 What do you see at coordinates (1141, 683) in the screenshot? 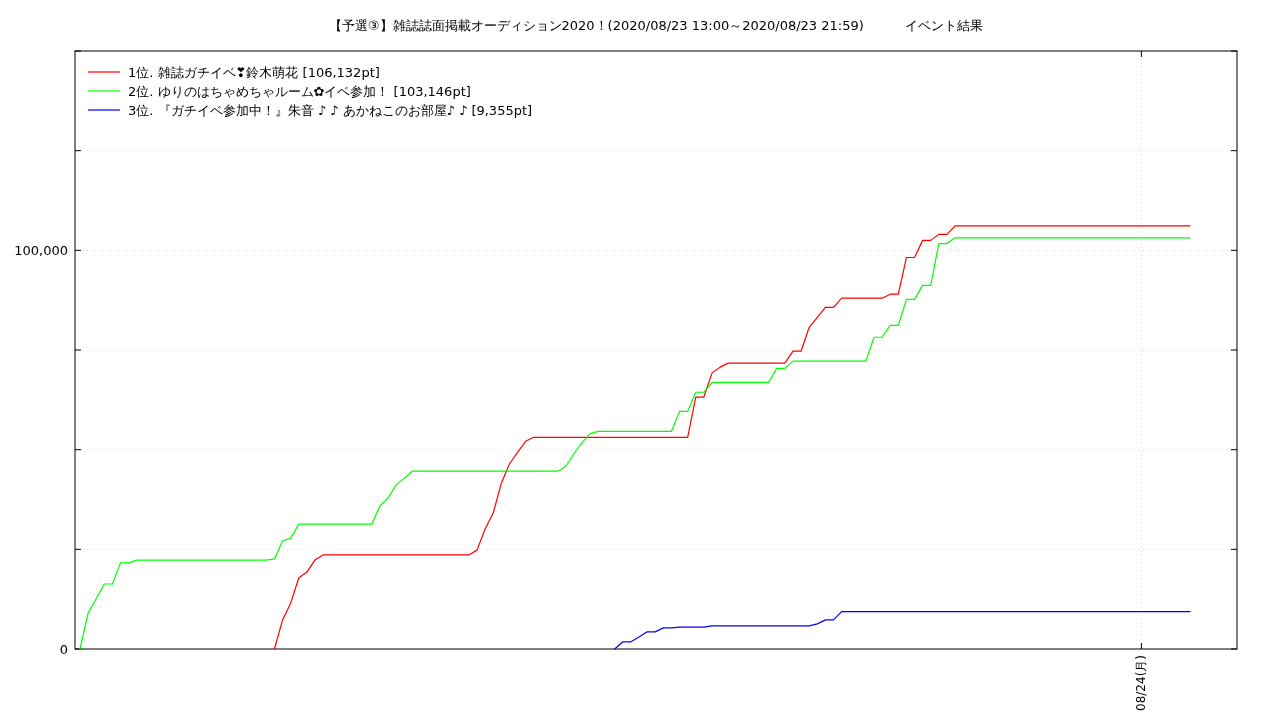
I see `x-tick-label: 08/24(月)` at bounding box center [1141, 683].